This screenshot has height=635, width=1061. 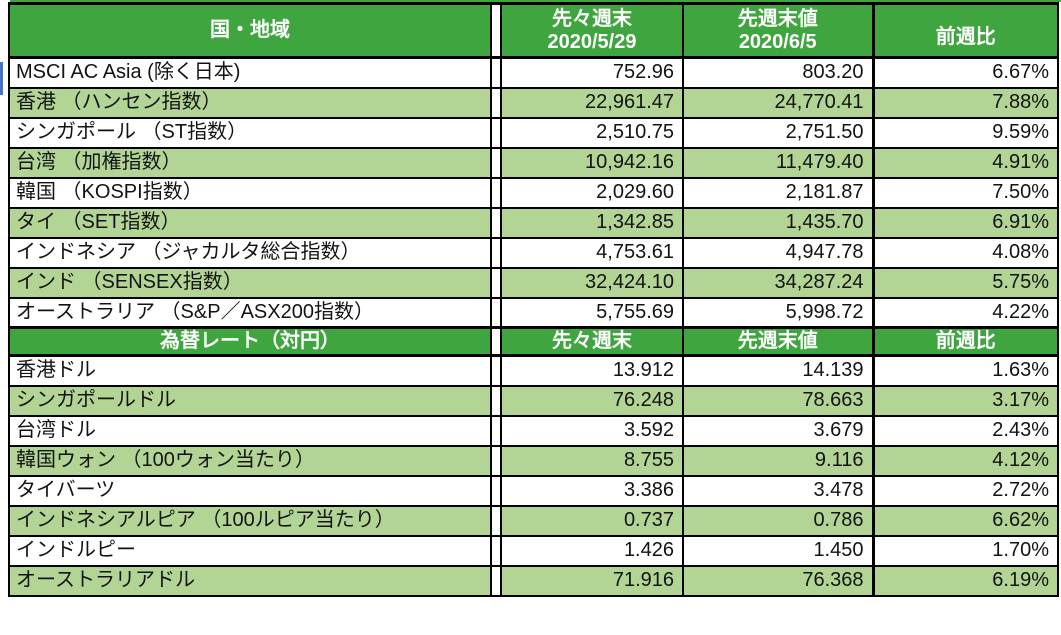 I want to click on fx-title-header-cell: 為替レート（対円）, so click(x=250, y=341).